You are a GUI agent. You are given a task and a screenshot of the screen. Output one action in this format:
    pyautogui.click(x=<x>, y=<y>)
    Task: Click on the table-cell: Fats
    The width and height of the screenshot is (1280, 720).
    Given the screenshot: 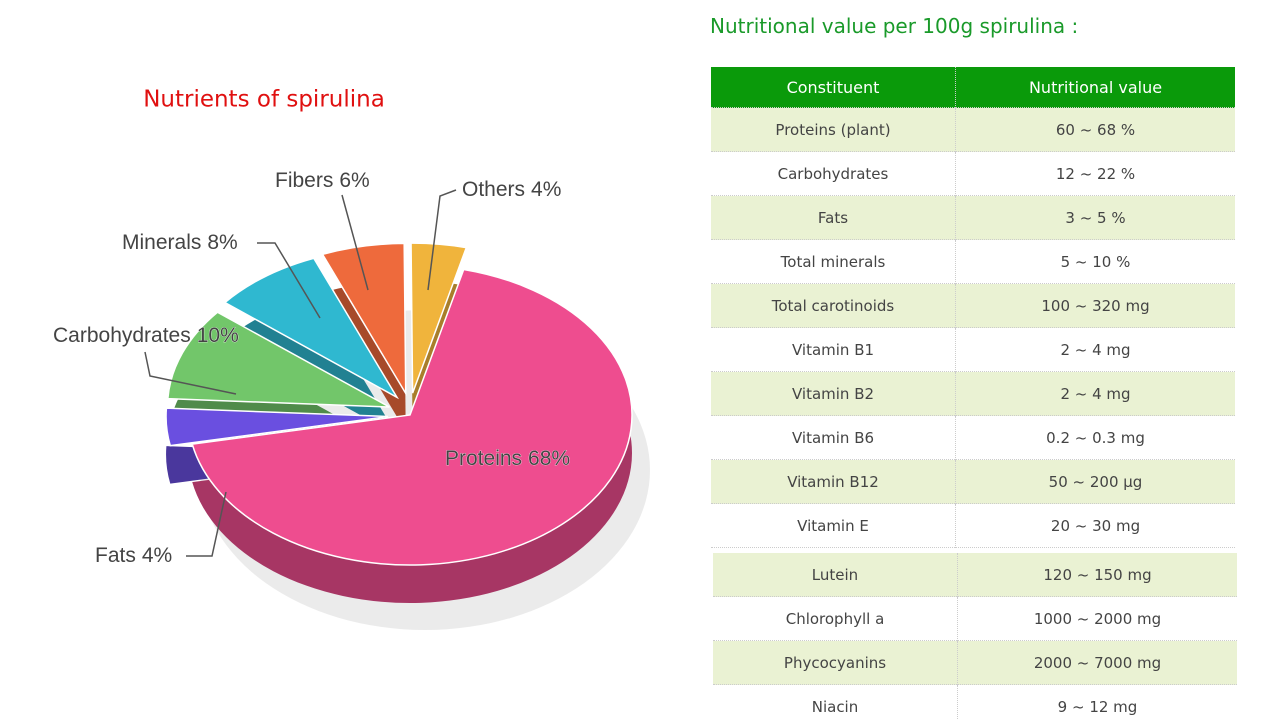 What is the action you would take?
    pyautogui.click(x=833, y=218)
    